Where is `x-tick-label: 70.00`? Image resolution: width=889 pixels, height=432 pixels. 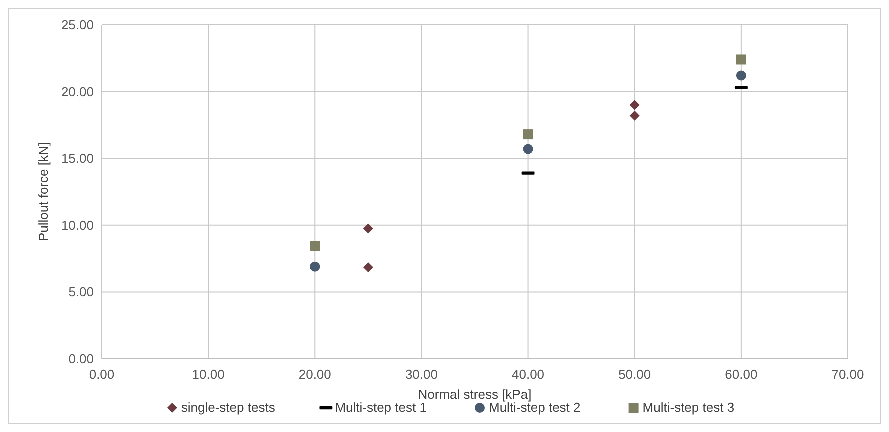 x-tick-label: 70.00 is located at coordinates (848, 374).